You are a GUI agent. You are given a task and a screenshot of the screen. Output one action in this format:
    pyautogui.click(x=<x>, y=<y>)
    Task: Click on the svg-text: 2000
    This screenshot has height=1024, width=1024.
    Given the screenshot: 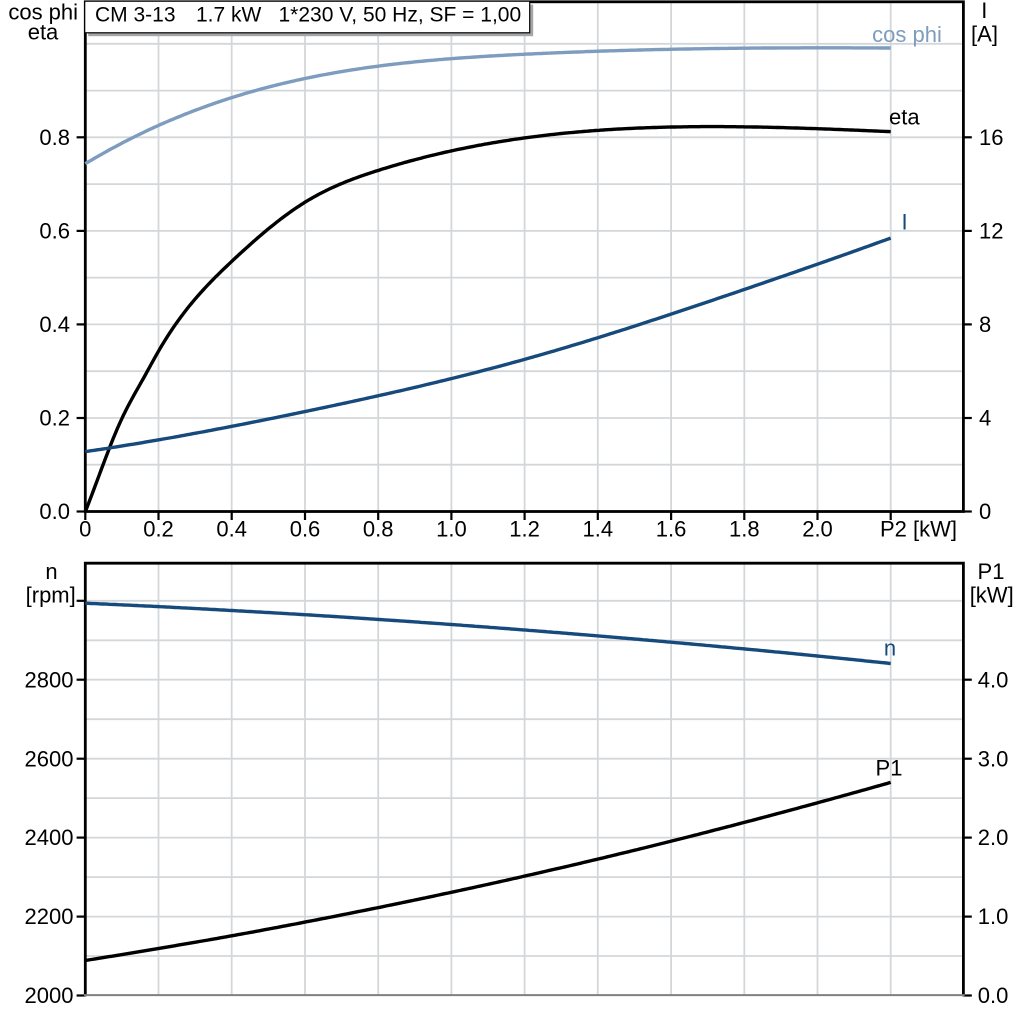 What is the action you would take?
    pyautogui.click(x=49, y=995)
    